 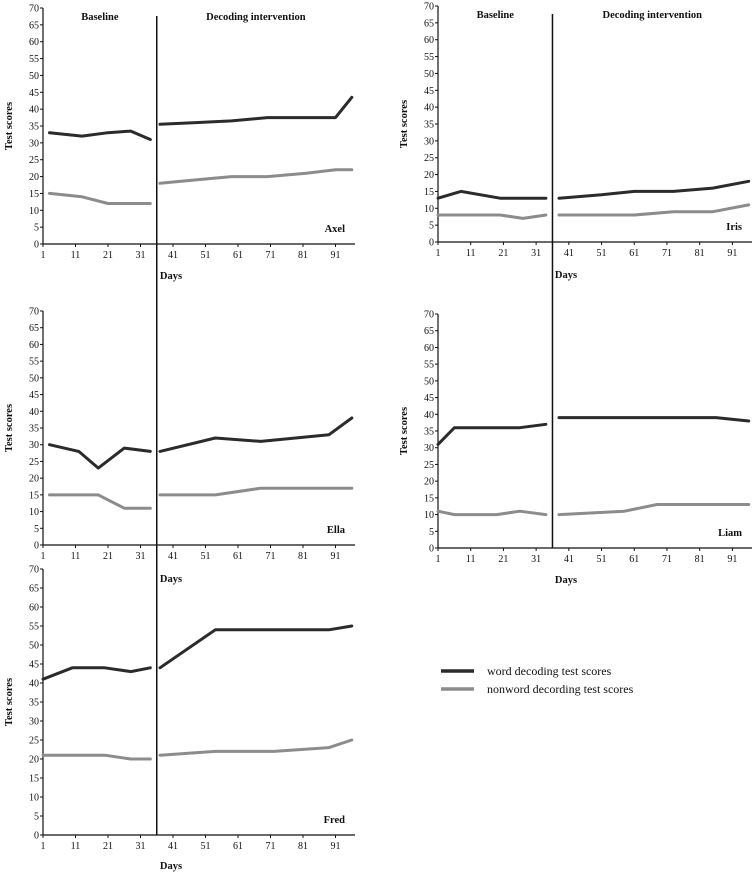 I want to click on phase-label-baseline: Baseline, so click(x=496, y=15).